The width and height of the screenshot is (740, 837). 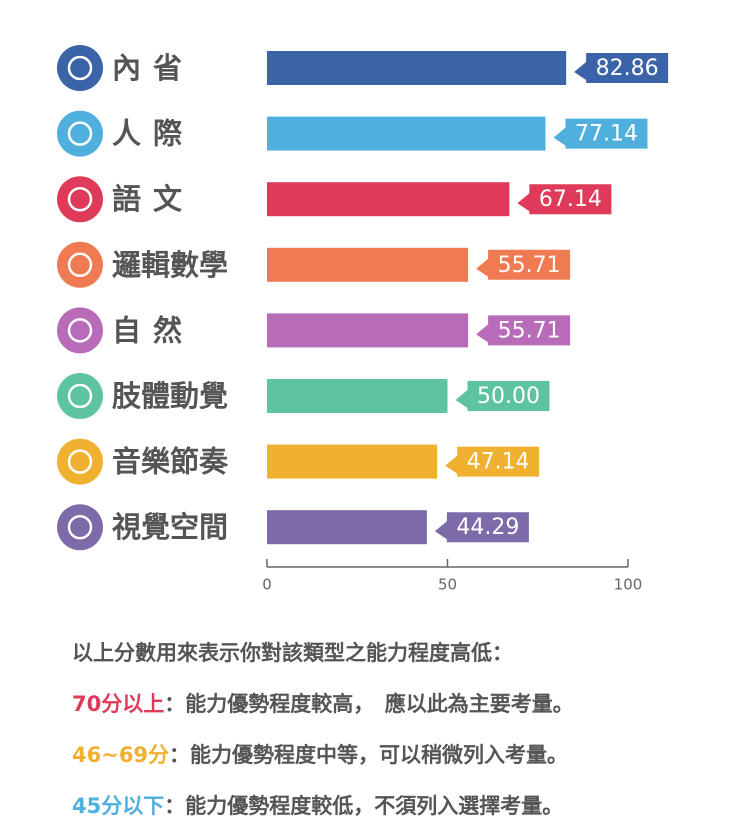 I want to click on category-label: 肢體動覺, so click(x=170, y=396).